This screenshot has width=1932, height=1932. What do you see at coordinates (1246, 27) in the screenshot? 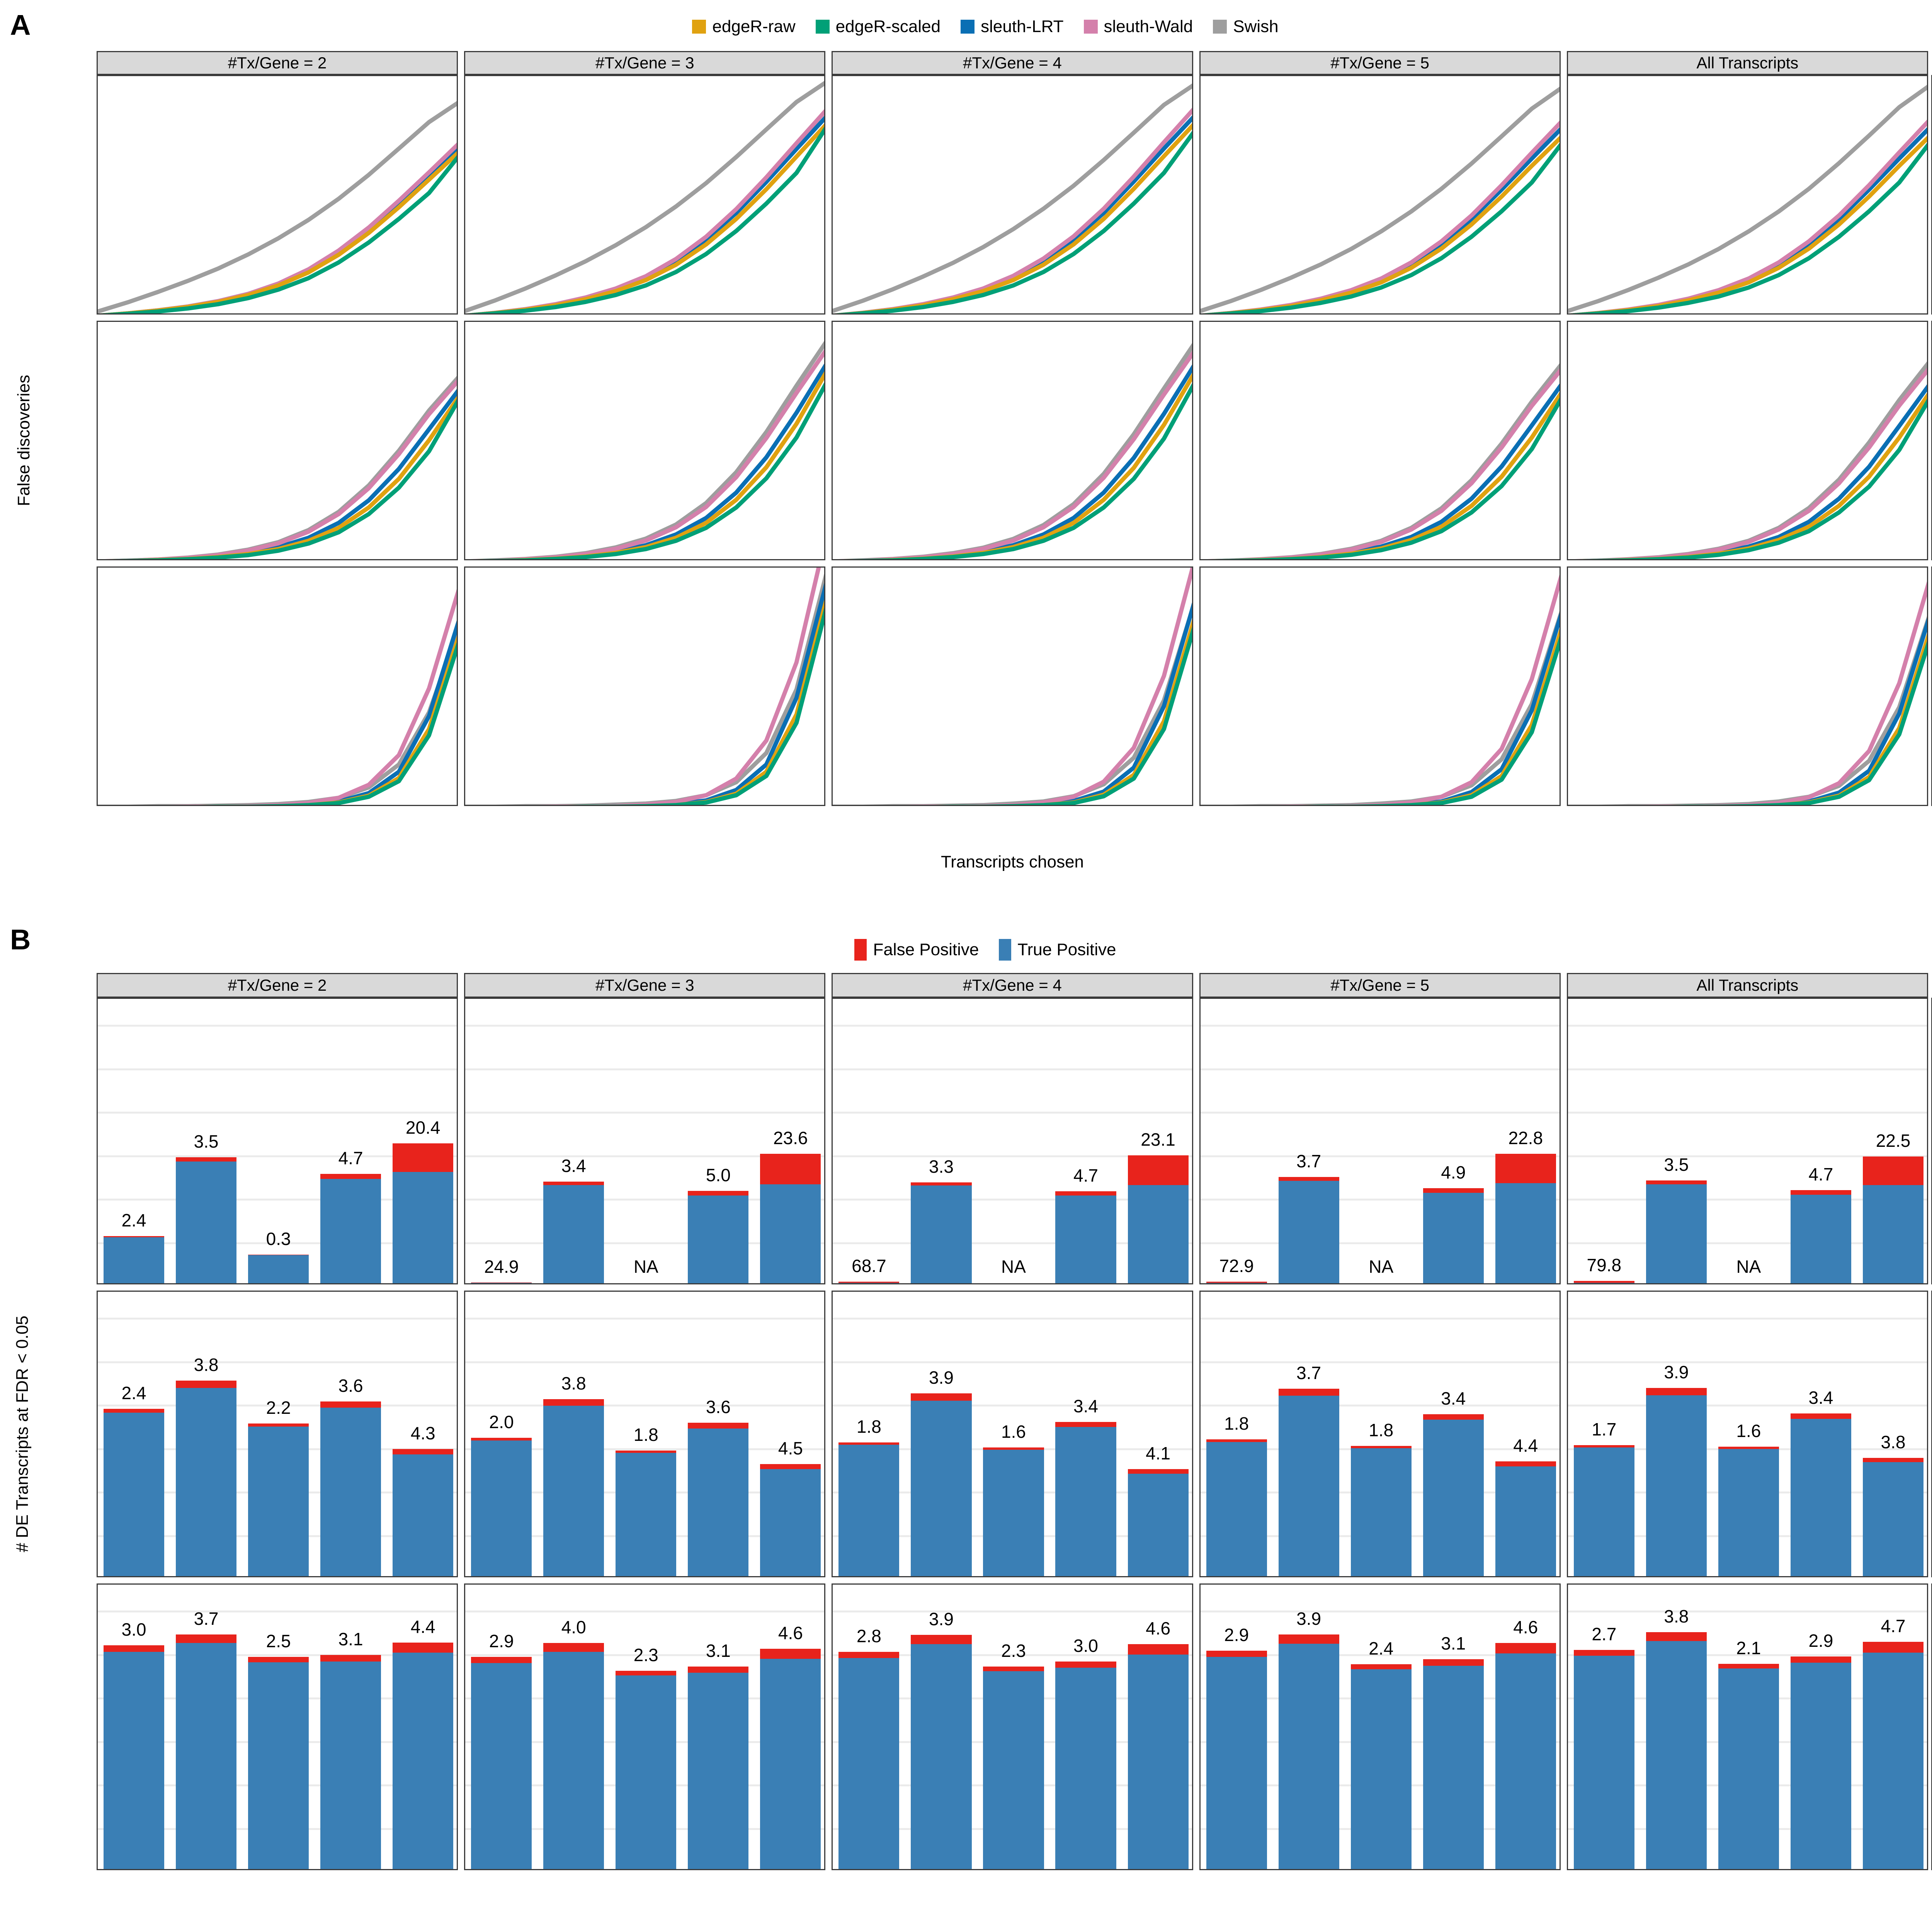
I see `legend-item-swish: Swish` at bounding box center [1246, 27].